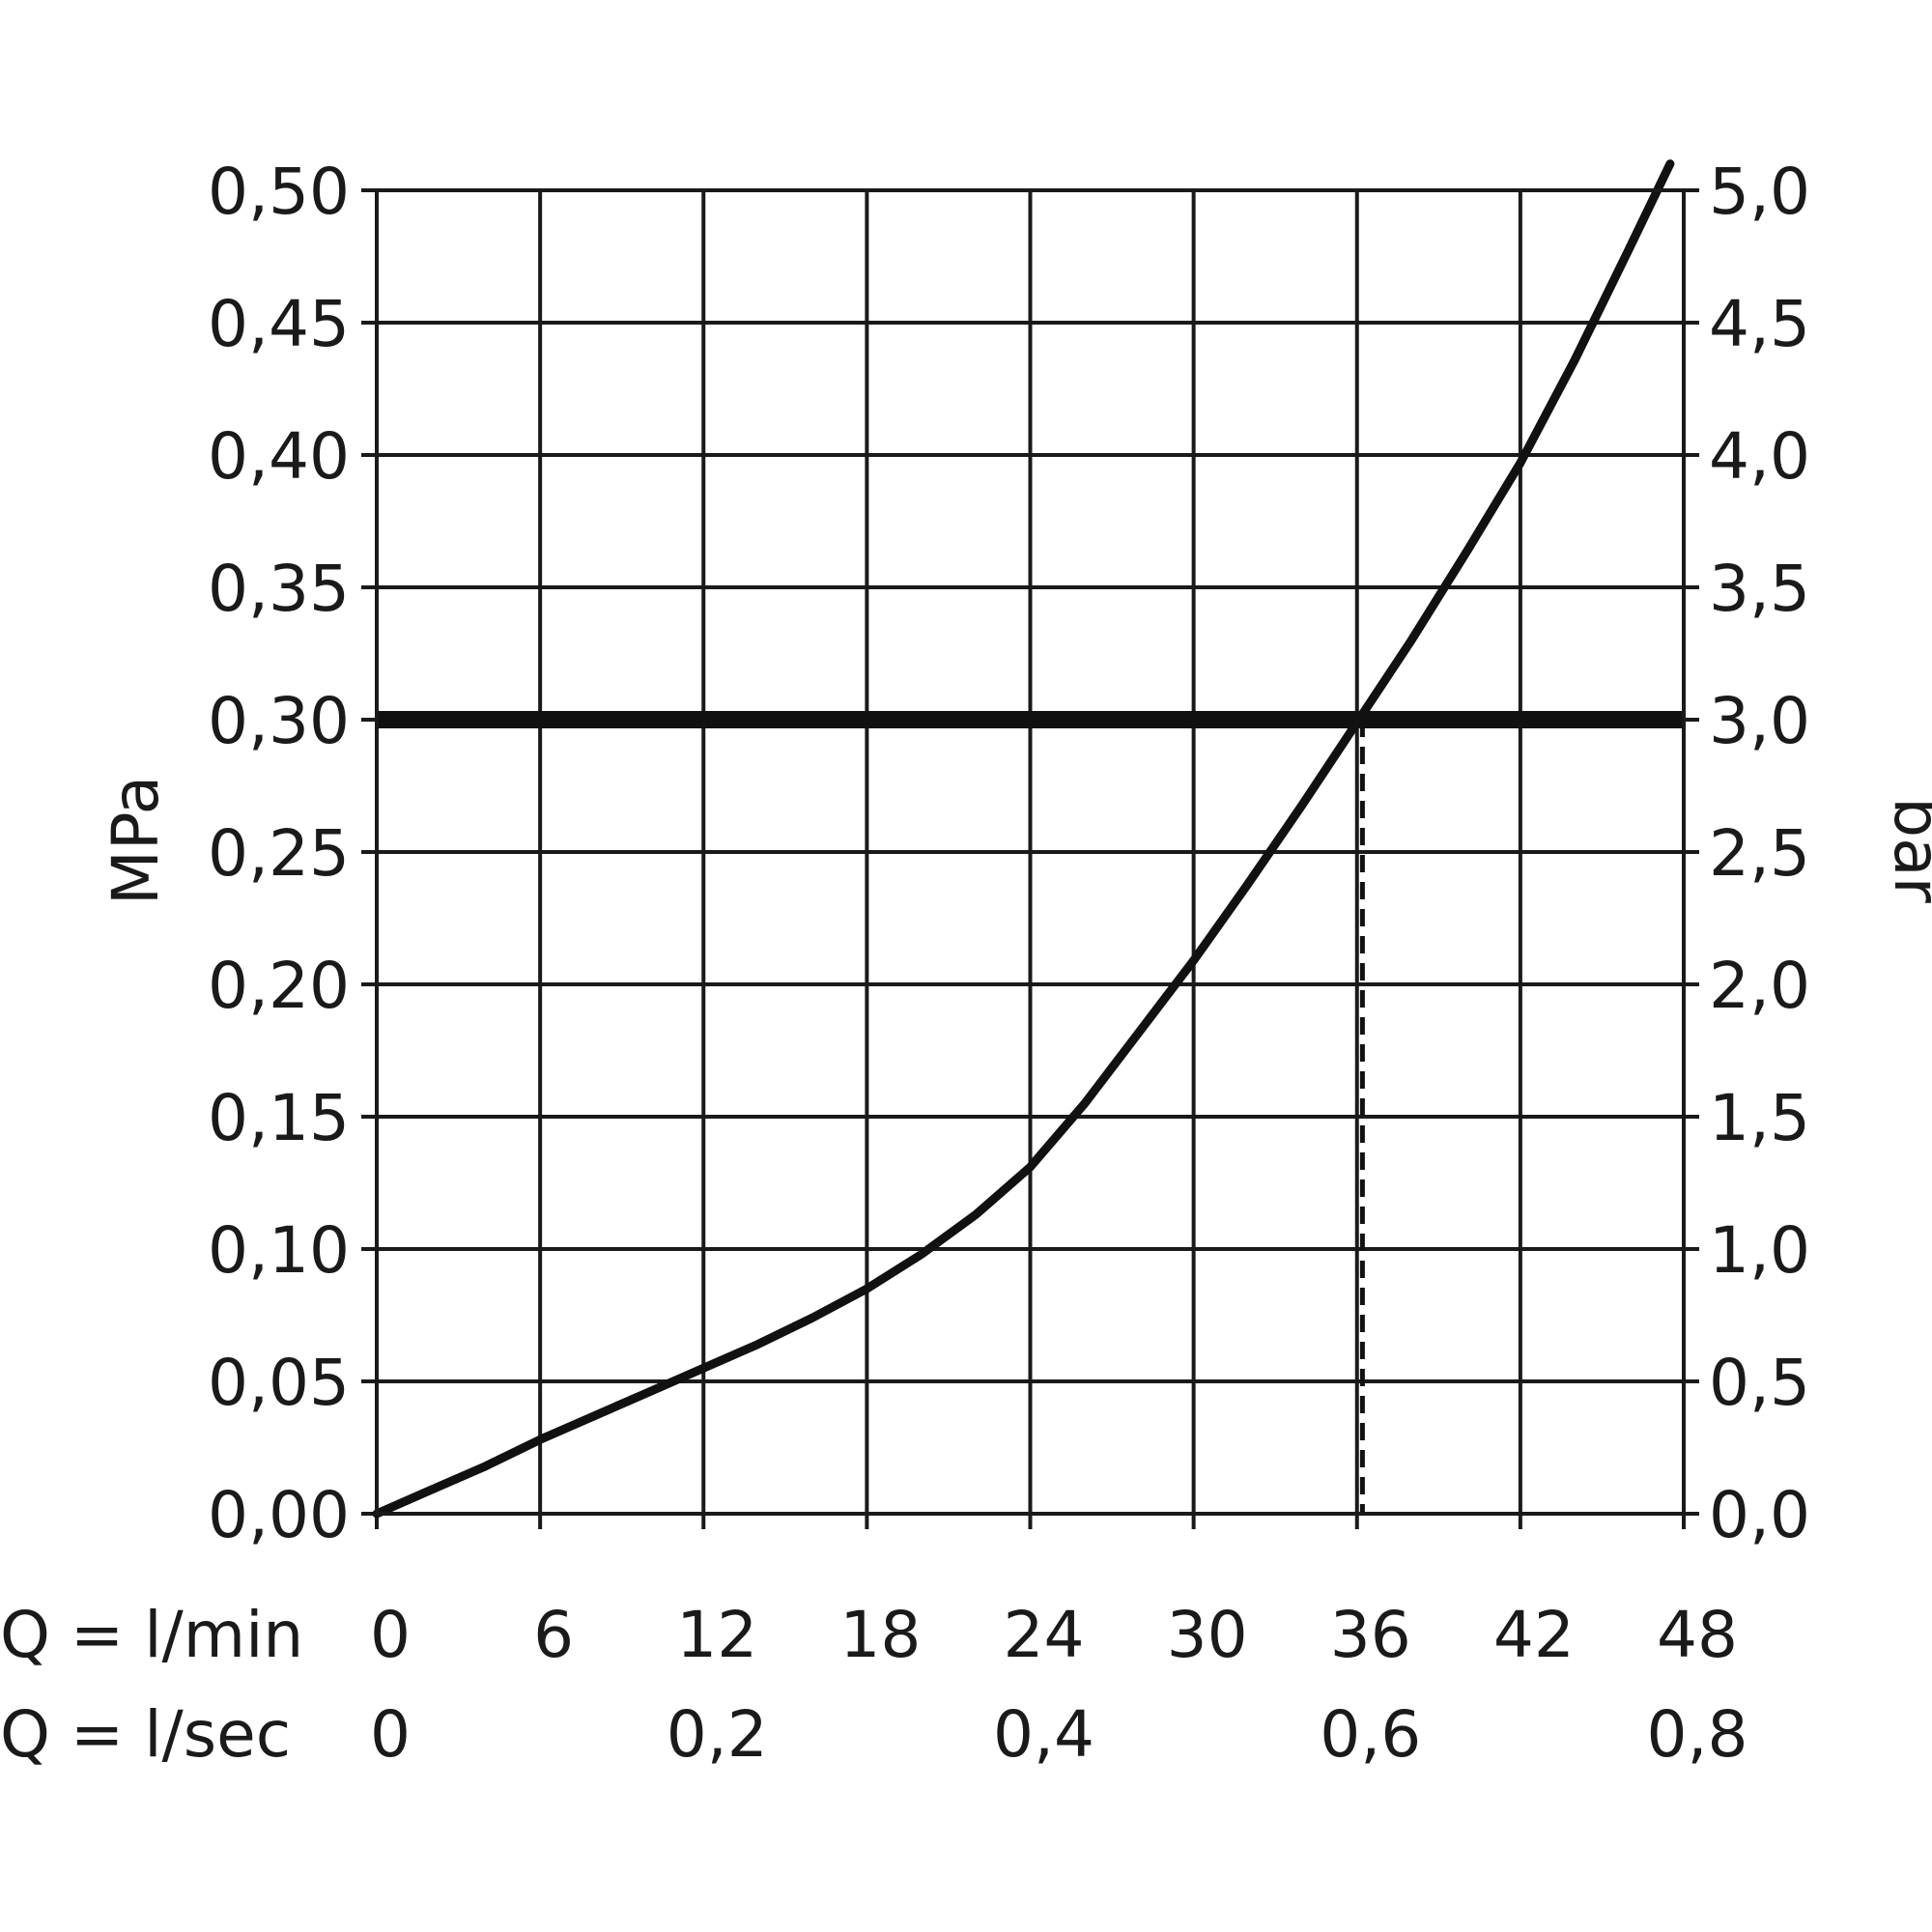  Describe the element at coordinates (279, 589) in the screenshot. I see `left-tick-label: 0,35` at that location.